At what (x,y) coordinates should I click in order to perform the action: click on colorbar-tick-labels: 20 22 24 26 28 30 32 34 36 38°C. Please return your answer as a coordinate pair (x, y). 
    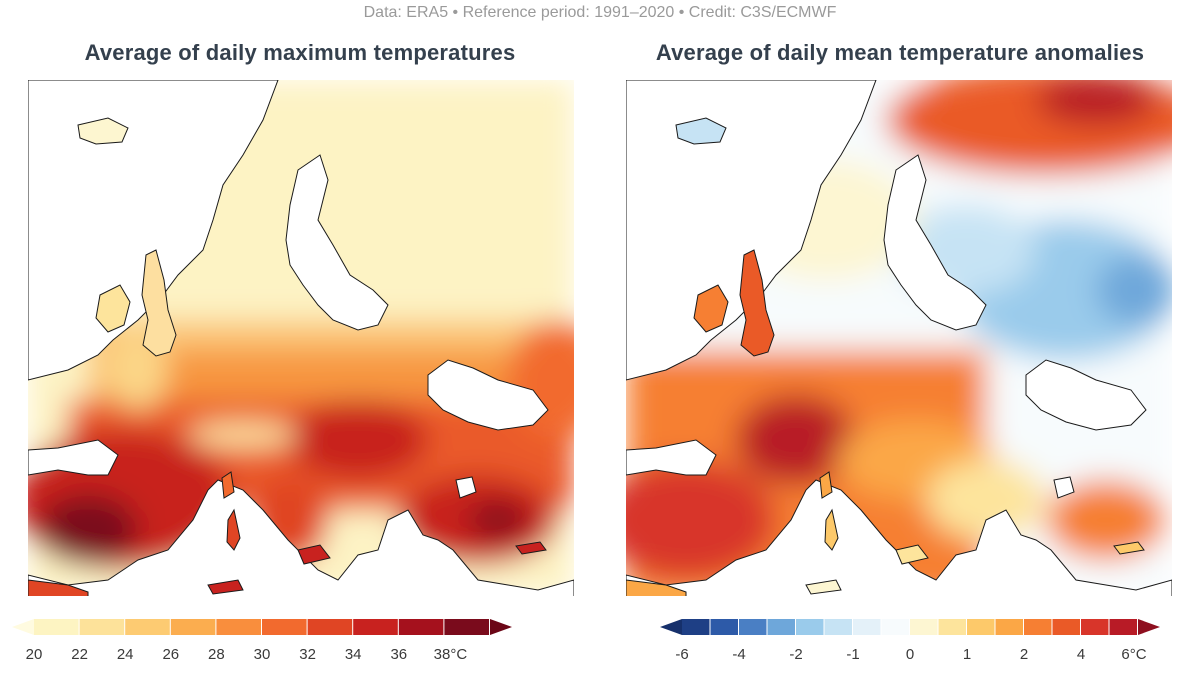
    Looking at the image, I should click on (262, 656).